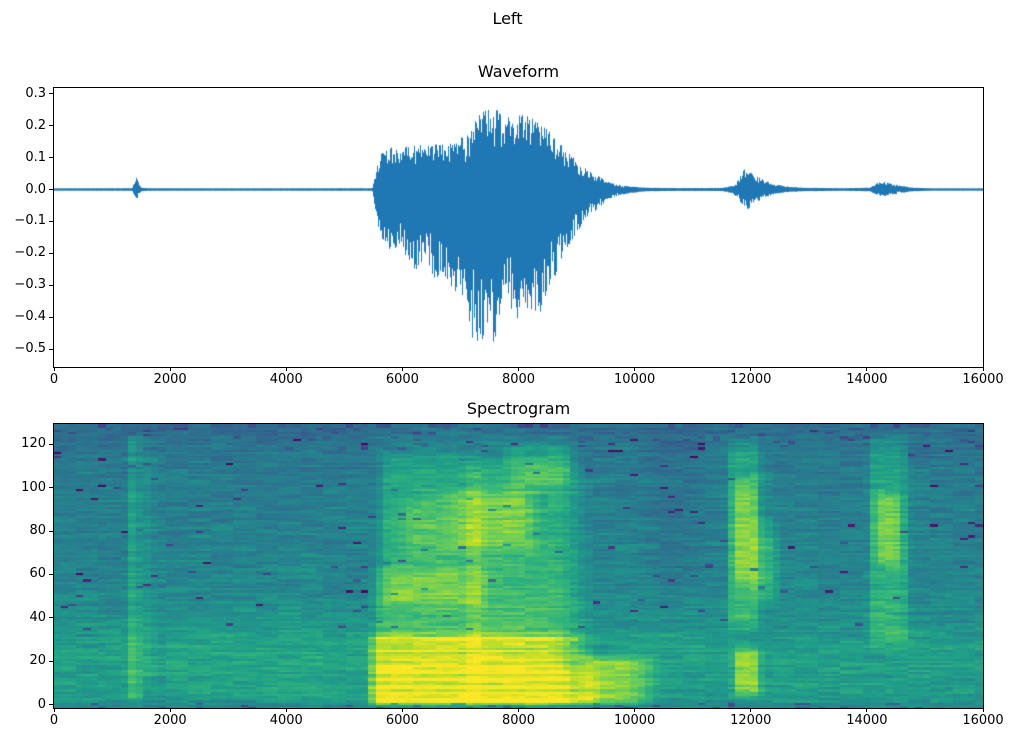 The image size is (1015, 739). Describe the element at coordinates (30, 317) in the screenshot. I see `y-tick-label: −0.4` at that location.